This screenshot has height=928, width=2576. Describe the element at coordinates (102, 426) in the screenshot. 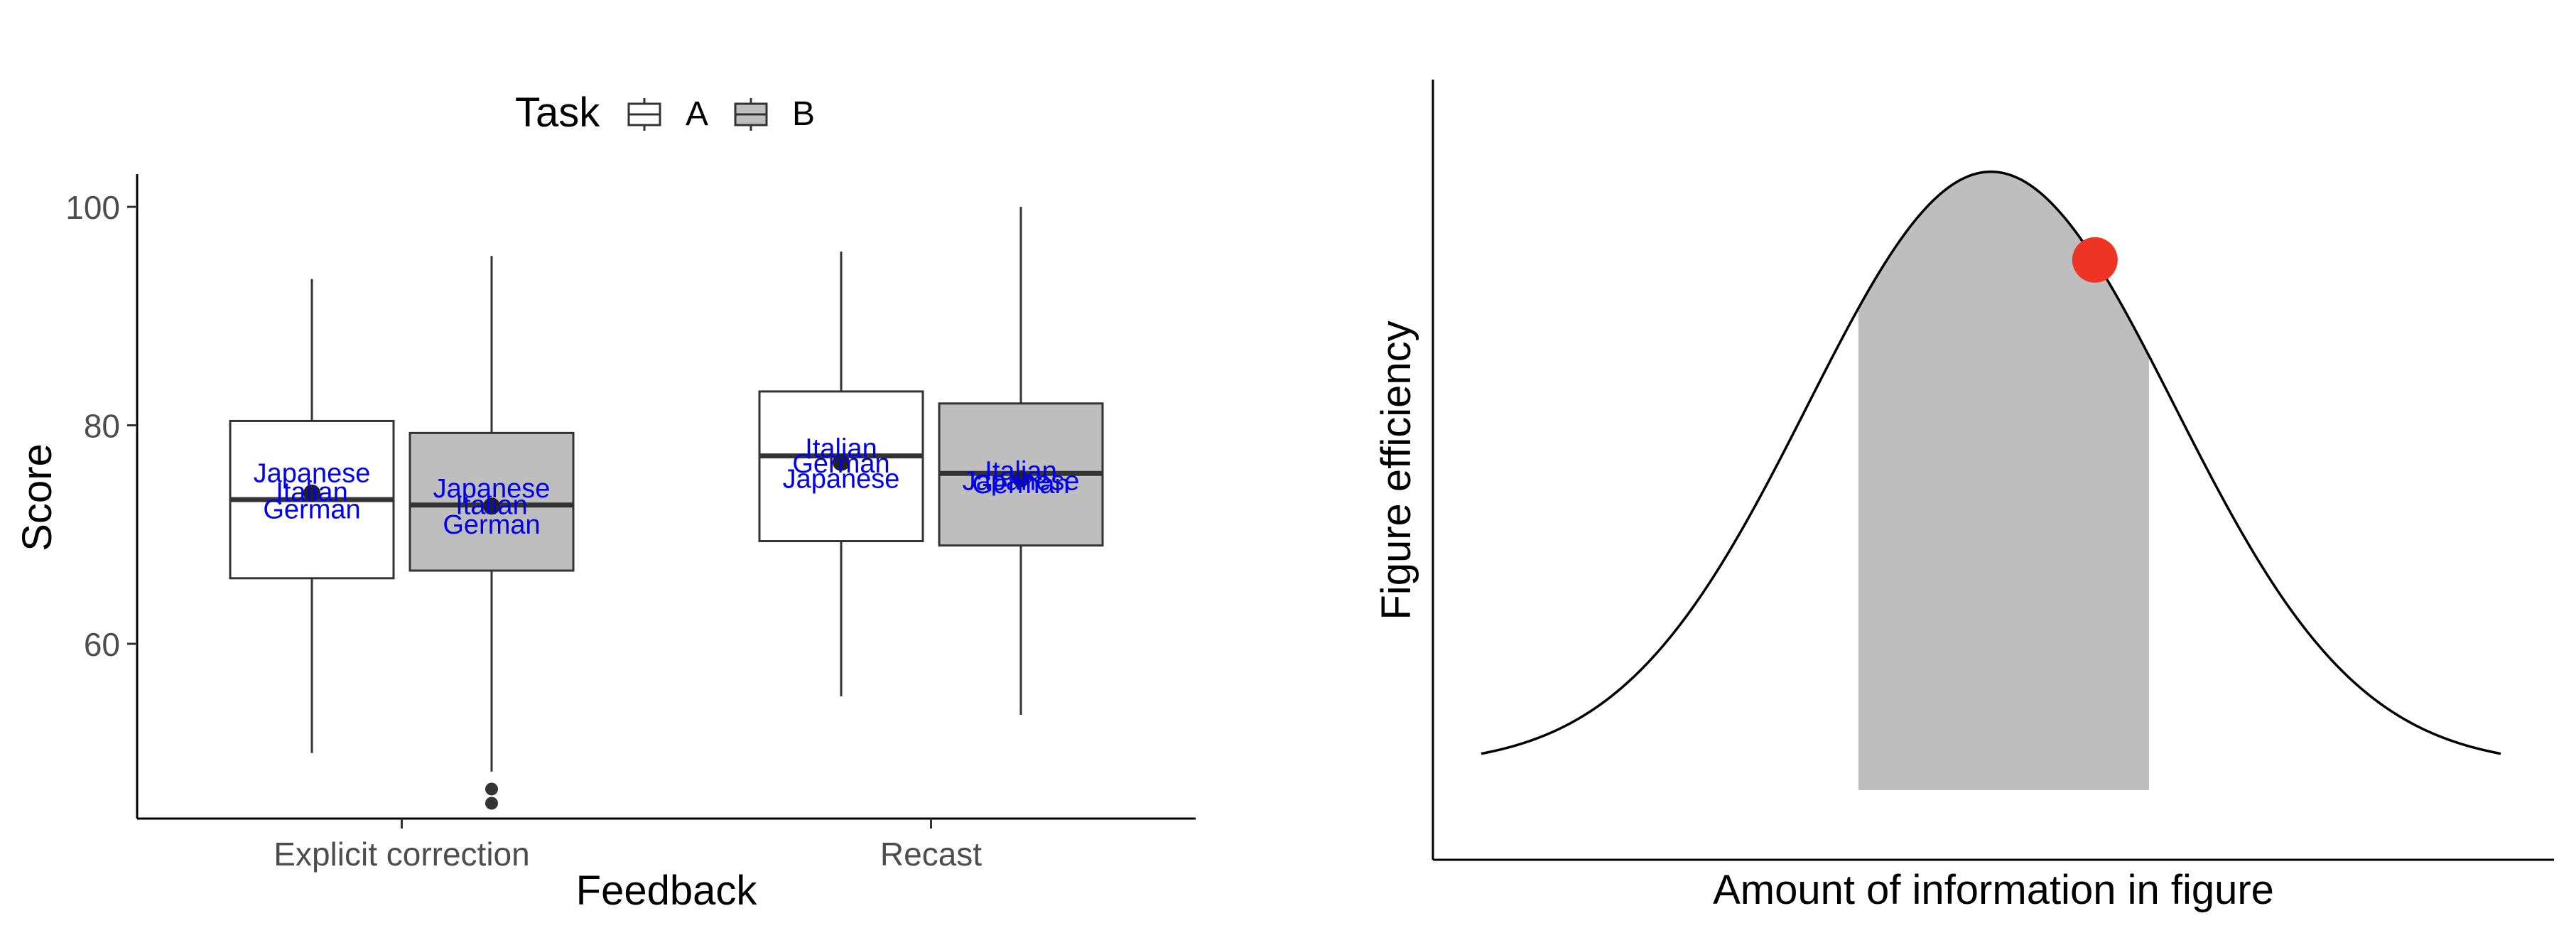

I see `y-tick-label: 80` at that location.